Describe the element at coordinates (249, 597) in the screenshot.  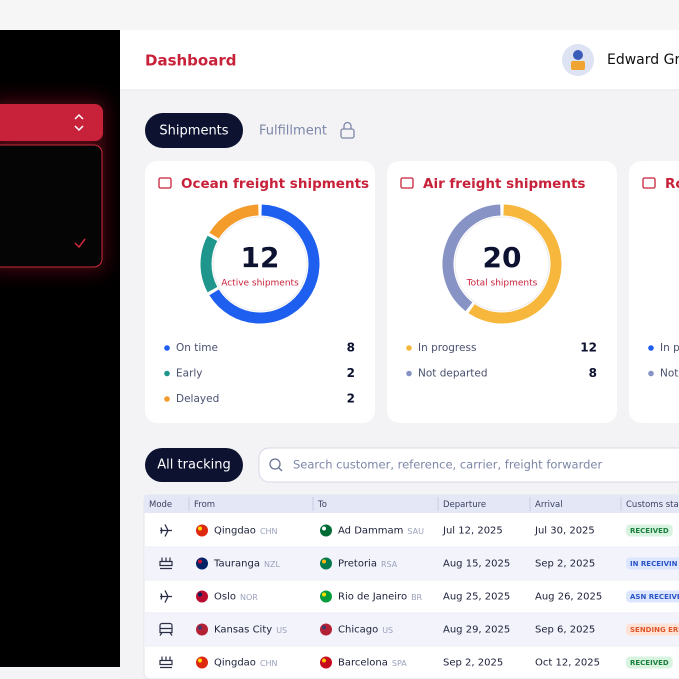
I see `from-code: NOR` at that location.